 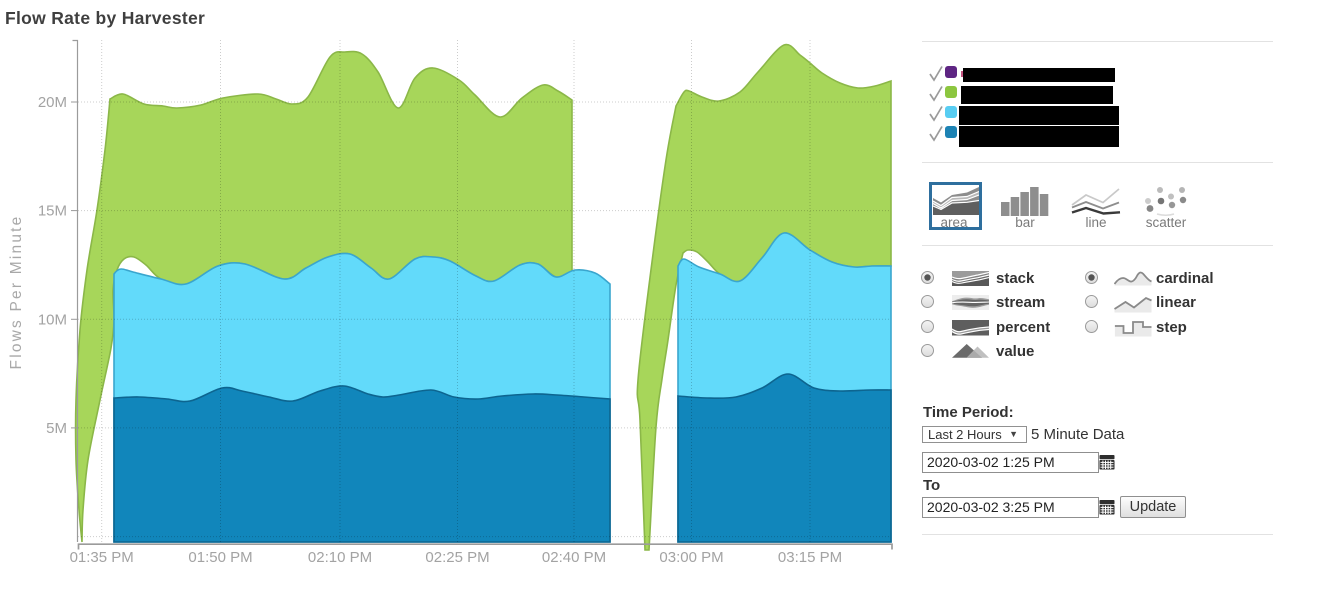 I want to click on svg-text: 03:00 PM, so click(x=691, y=557).